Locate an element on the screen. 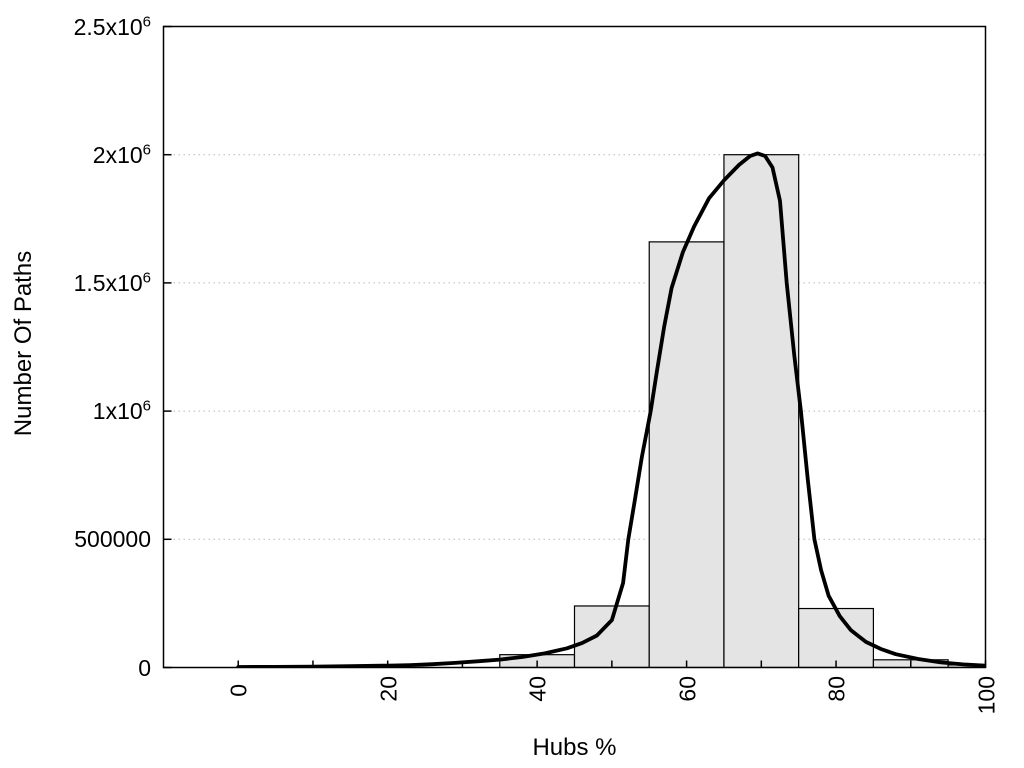 The image size is (1024, 768). y-tick-label: 500000 is located at coordinates (112, 539).